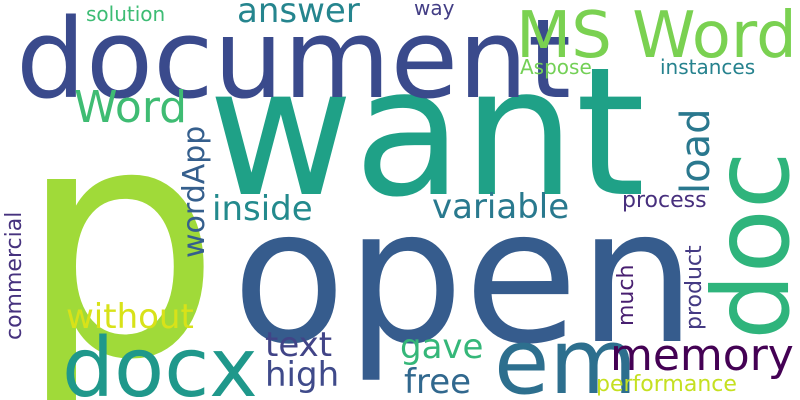 The image size is (800, 400). Describe the element at coordinates (696, 151) in the screenshot. I see `word-load: load` at that location.